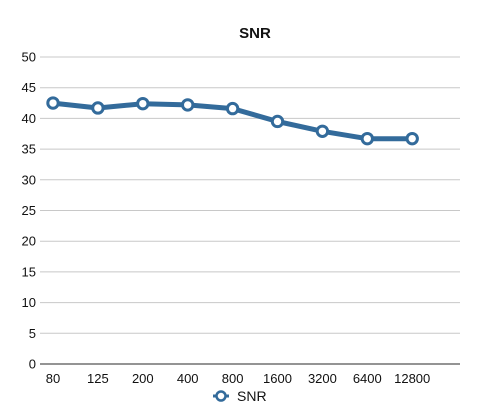  I want to click on x-tick-label: 80, so click(53, 378).